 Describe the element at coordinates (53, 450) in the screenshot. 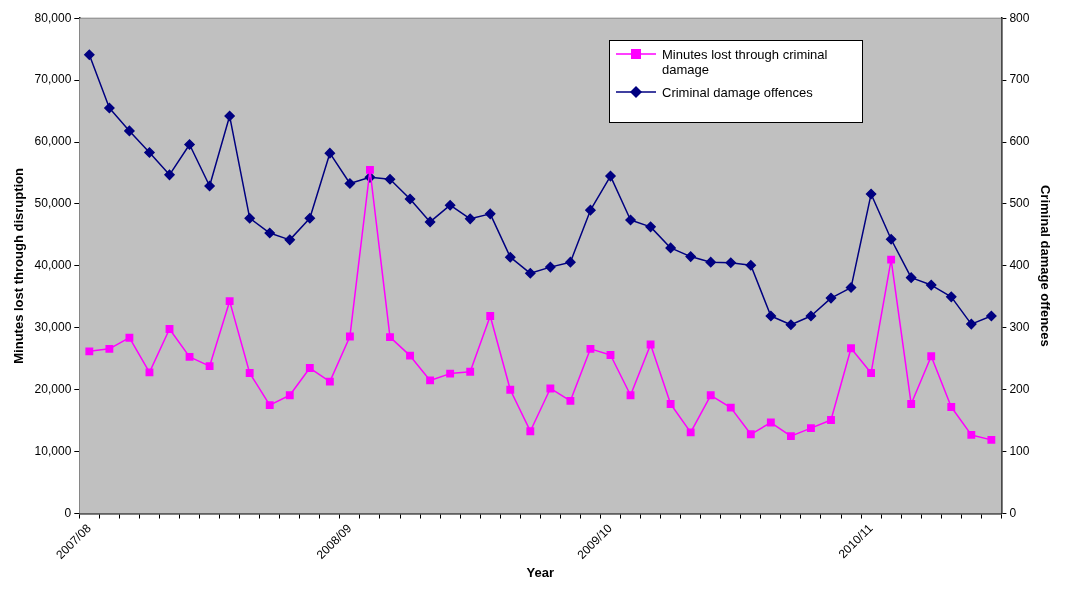

I see `y-tick-label: 10,000` at that location.